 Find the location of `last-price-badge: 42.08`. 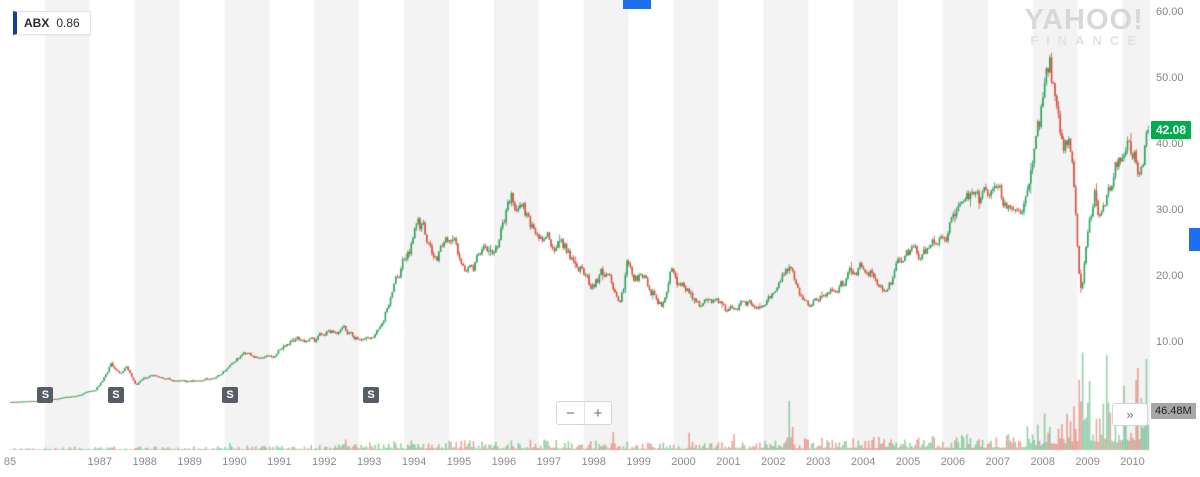

last-price-badge: 42.08 is located at coordinates (1171, 130).